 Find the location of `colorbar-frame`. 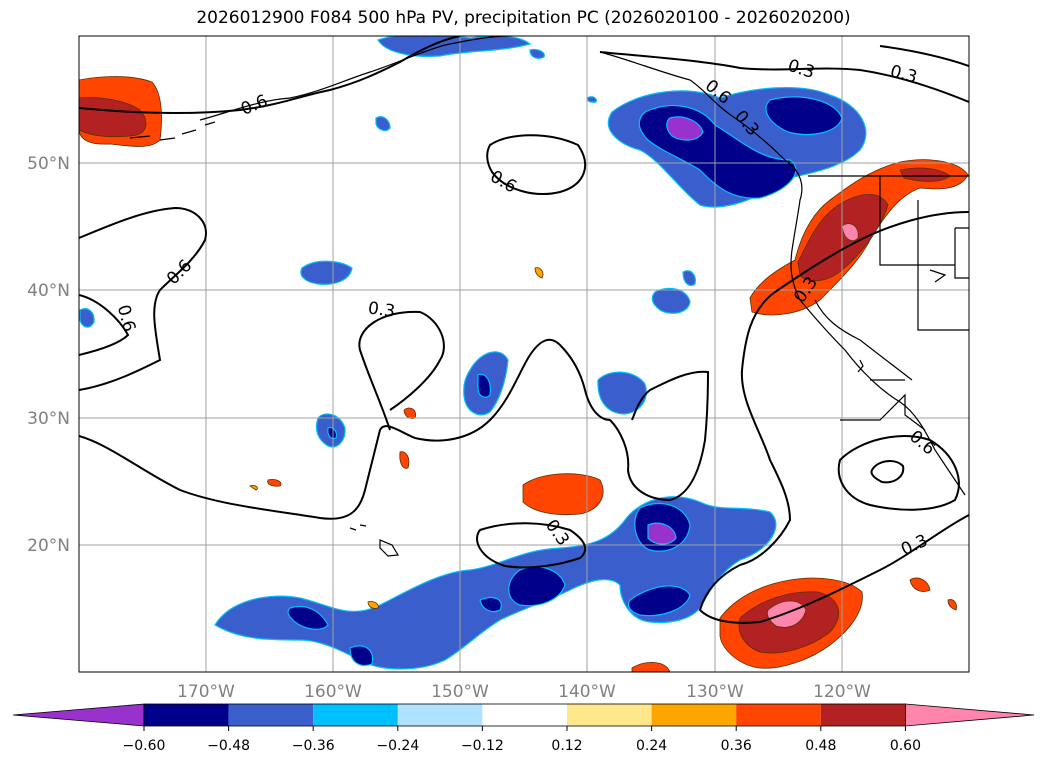

colorbar-frame is located at coordinates (524, 715).